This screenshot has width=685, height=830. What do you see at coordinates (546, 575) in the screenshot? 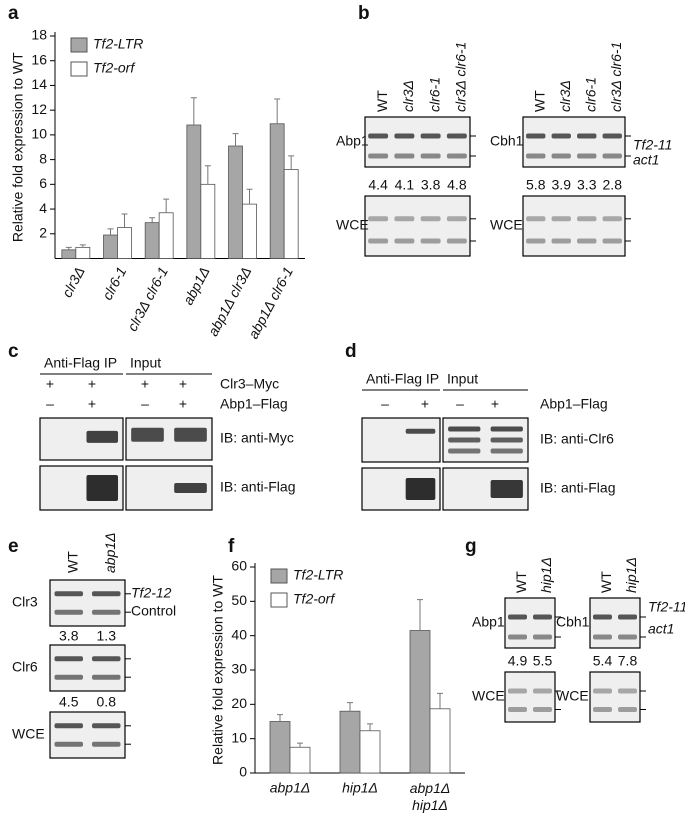
I see `lane-label: hip1Δ` at bounding box center [546, 575].